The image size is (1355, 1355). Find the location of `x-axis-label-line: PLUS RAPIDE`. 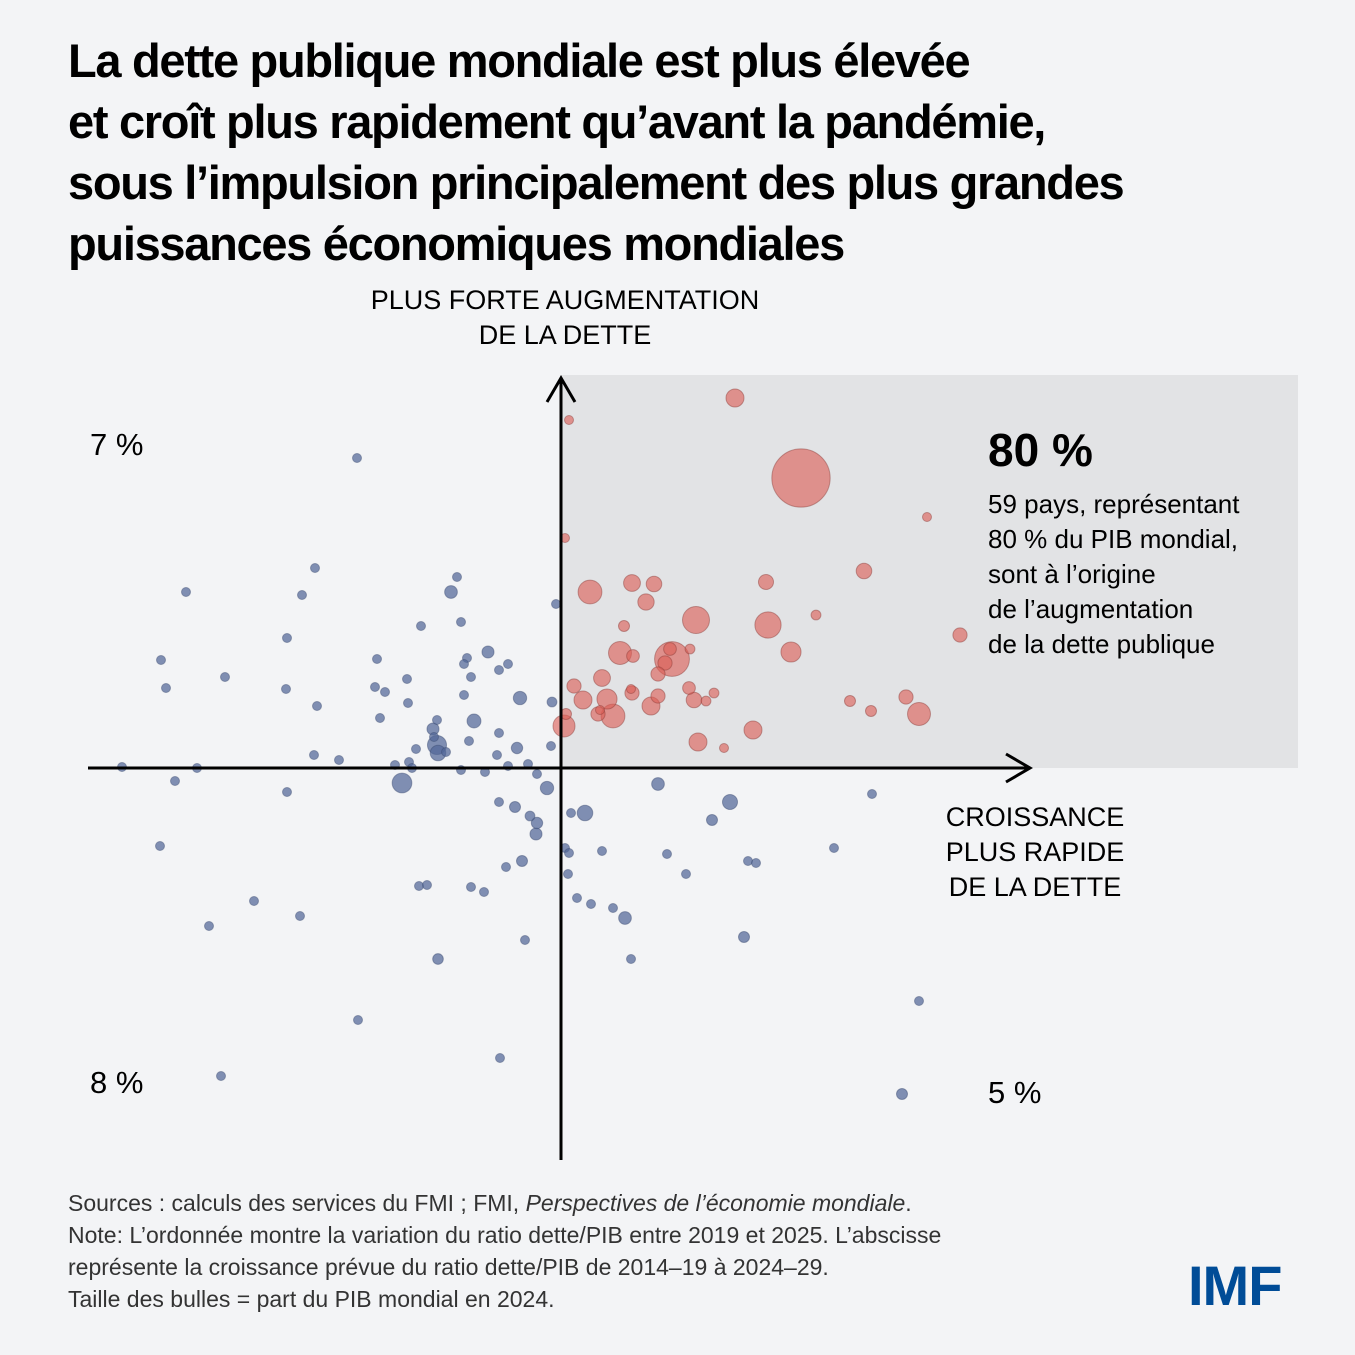

x-axis-label-line: PLUS RAPIDE is located at coordinates (1035, 852).